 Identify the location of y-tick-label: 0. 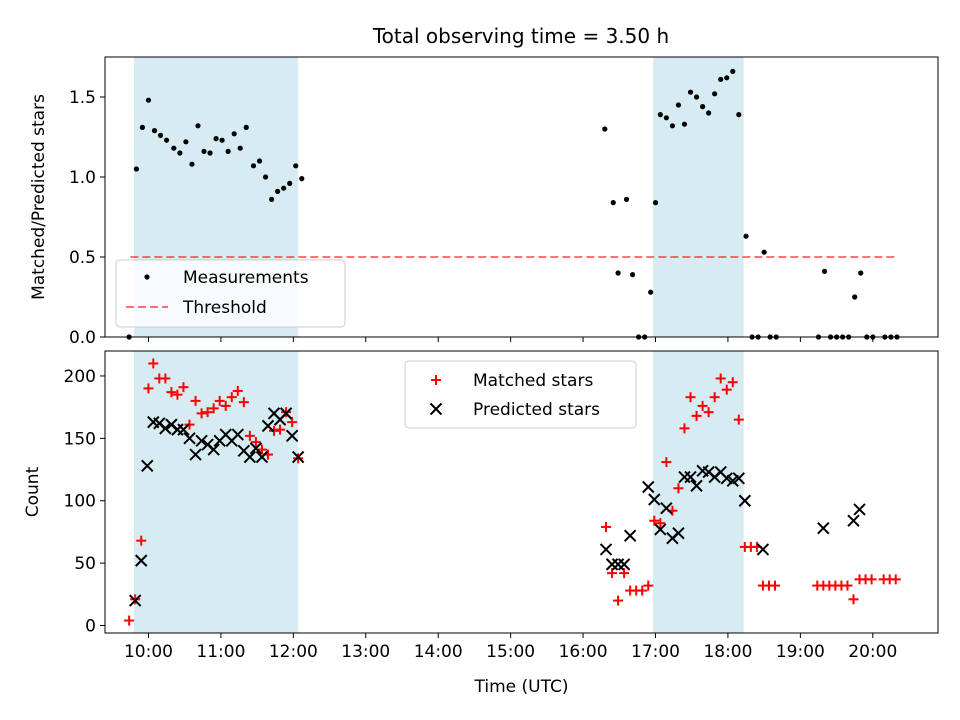
(90, 627).